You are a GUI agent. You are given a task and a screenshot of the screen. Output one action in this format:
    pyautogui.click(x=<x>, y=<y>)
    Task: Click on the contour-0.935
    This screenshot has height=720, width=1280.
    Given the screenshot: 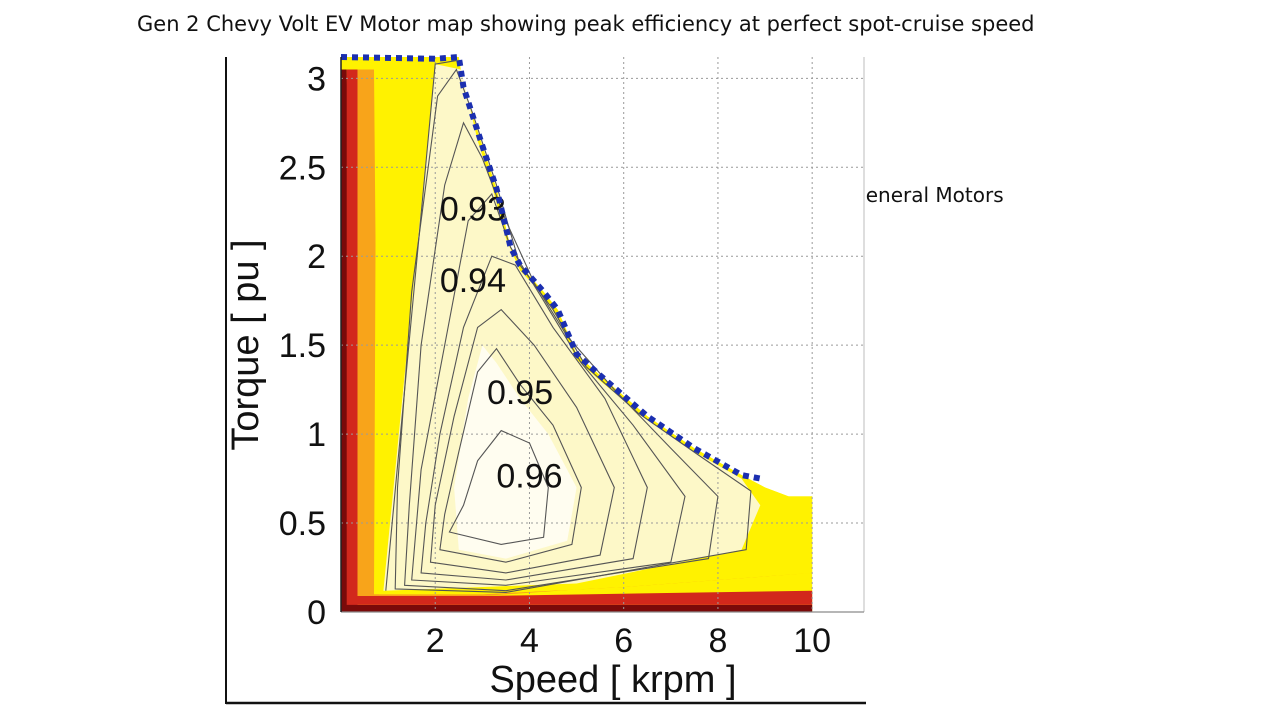 What is the action you would take?
    pyautogui.click(x=548, y=389)
    